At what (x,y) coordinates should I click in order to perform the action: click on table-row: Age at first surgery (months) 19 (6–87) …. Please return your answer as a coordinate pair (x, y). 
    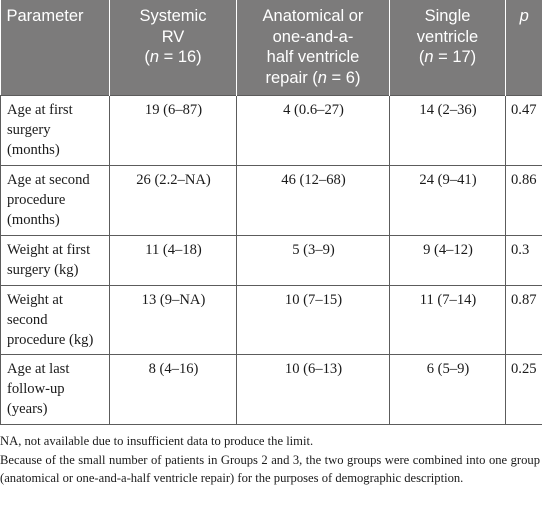
    Looking at the image, I should click on (271, 130).